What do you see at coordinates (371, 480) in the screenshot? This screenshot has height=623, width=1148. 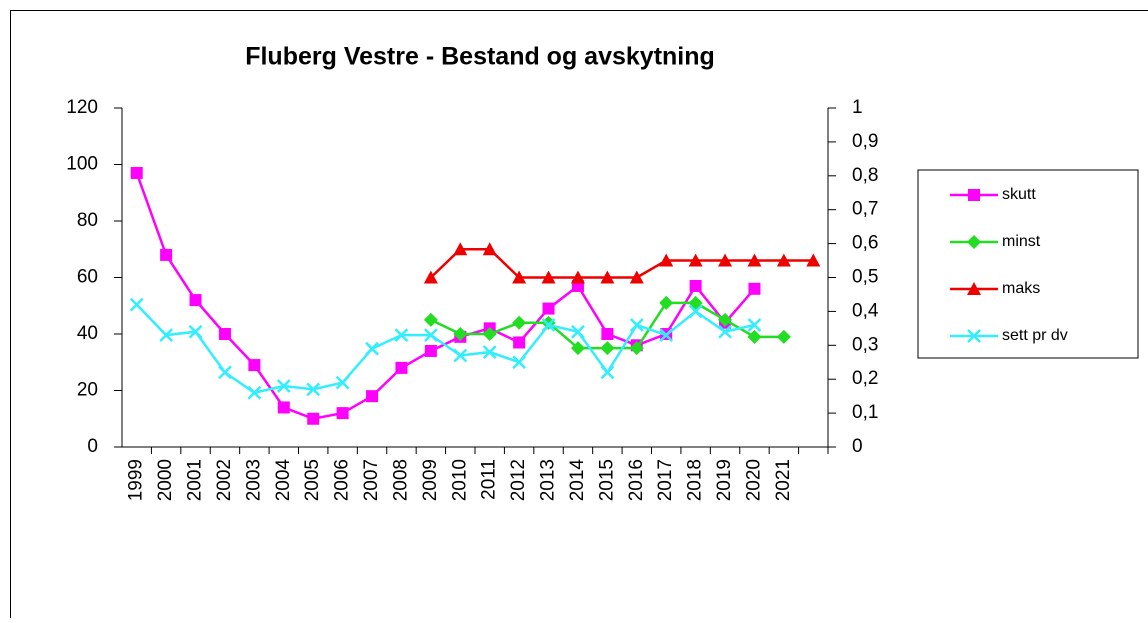 I see `x-tick-label: 2007` at bounding box center [371, 480].